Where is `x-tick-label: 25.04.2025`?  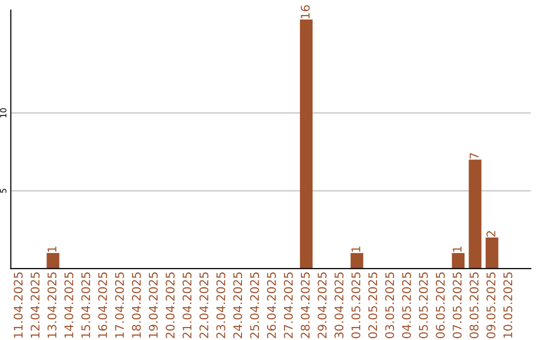
x-tick-label: 25.04.2025 is located at coordinates (255, 305).